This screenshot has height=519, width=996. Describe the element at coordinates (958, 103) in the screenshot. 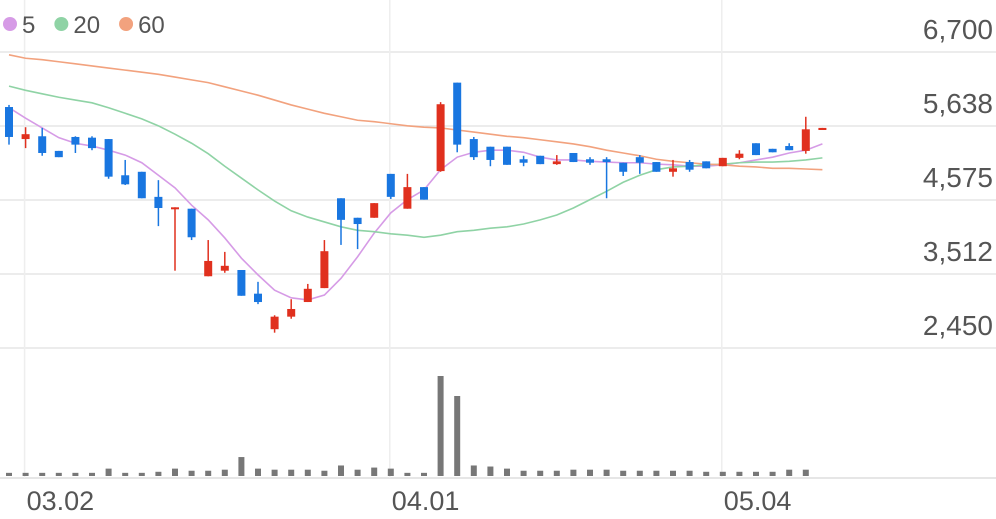

I see `y-tick-label: 5,638` at that location.